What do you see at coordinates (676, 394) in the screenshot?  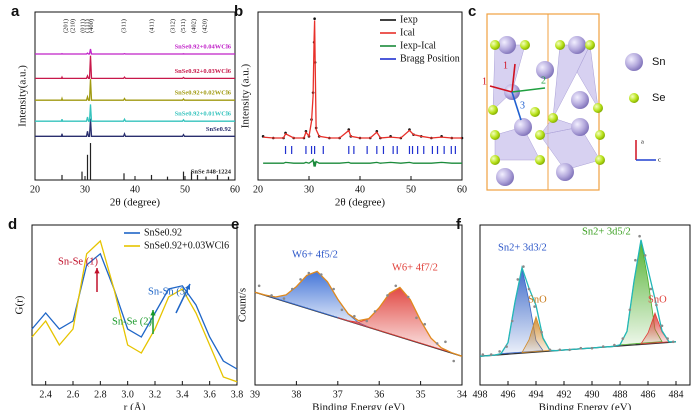 I see `x-tick-label: 484` at bounding box center [676, 394].